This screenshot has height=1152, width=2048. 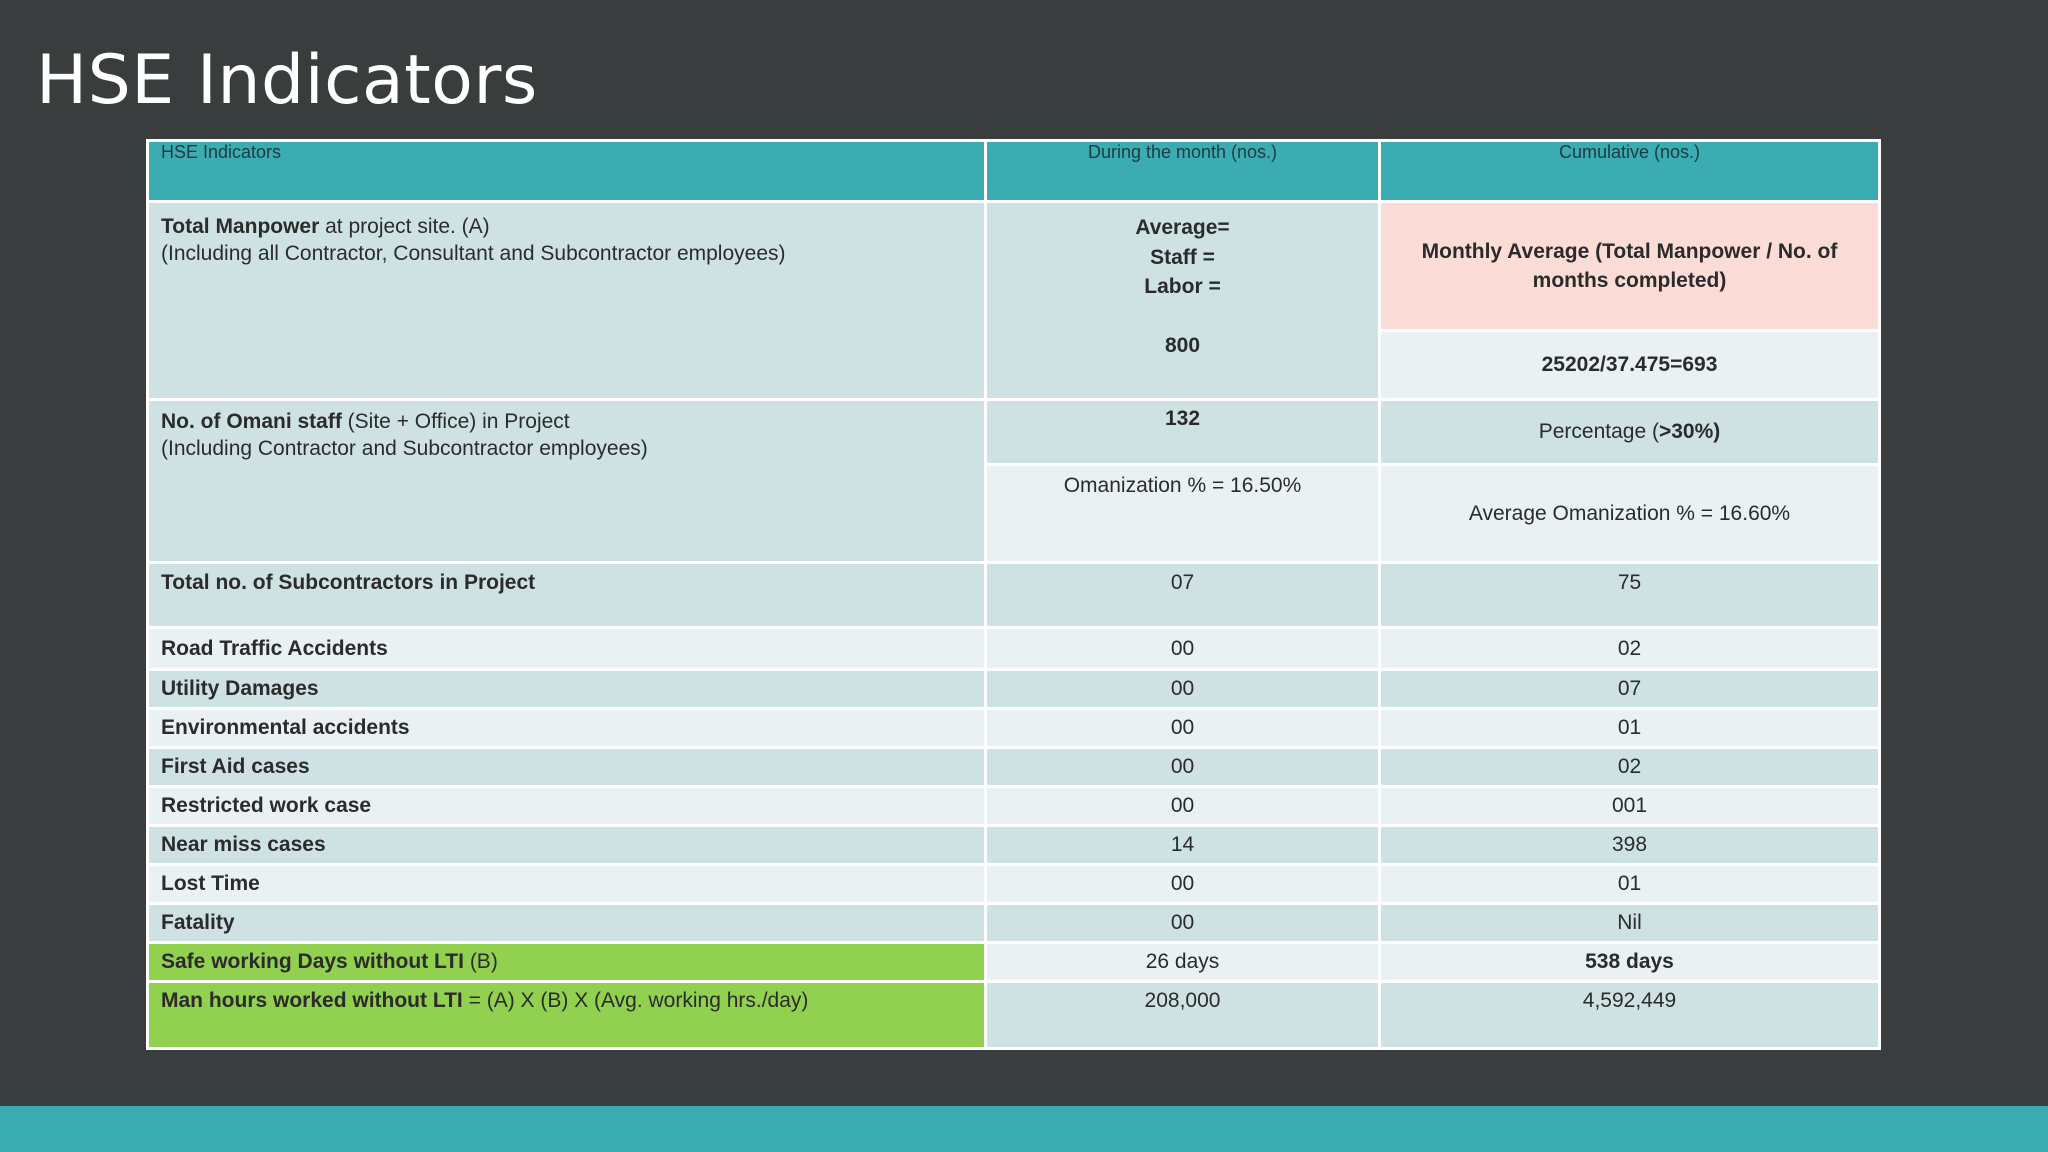 What do you see at coordinates (1629, 595) in the screenshot?
I see `subcontractors-cum: 75` at bounding box center [1629, 595].